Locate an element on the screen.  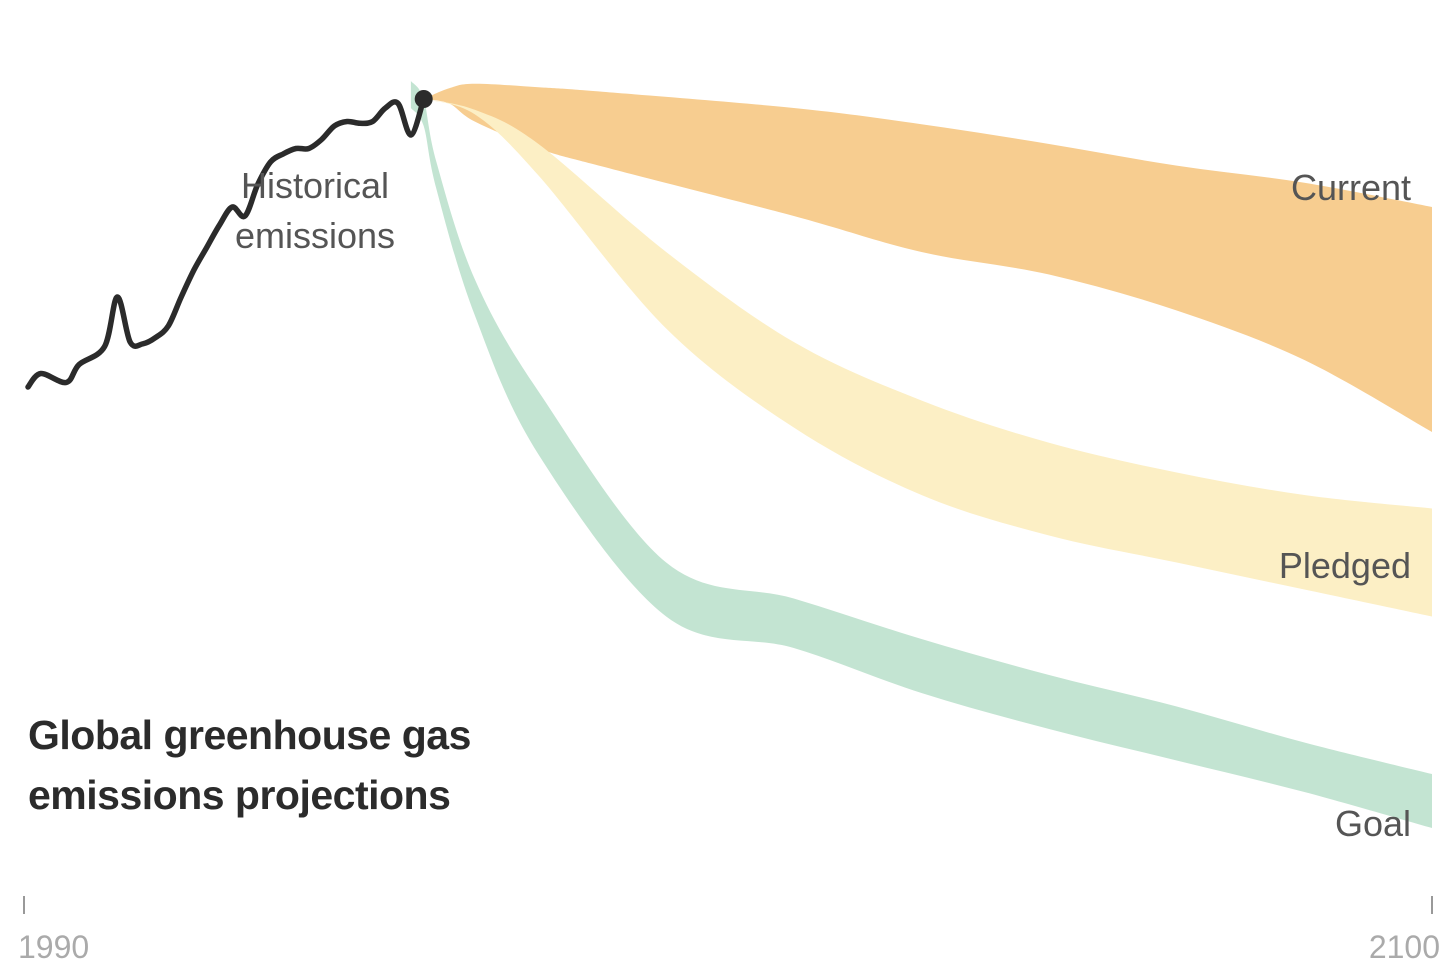
historical-emissions-line is located at coordinates (226, 243).